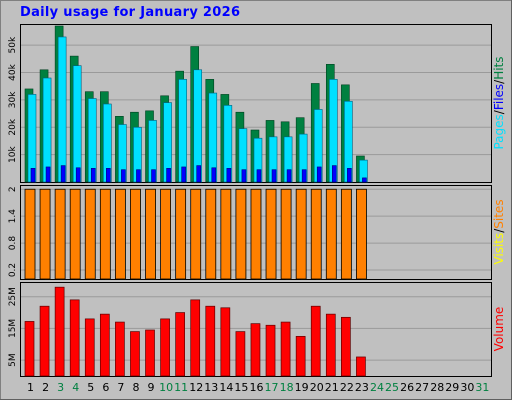 This screenshot has height=400, width=512. What do you see at coordinates (60, 387) in the screenshot?
I see `day-label-3: 3` at bounding box center [60, 387].